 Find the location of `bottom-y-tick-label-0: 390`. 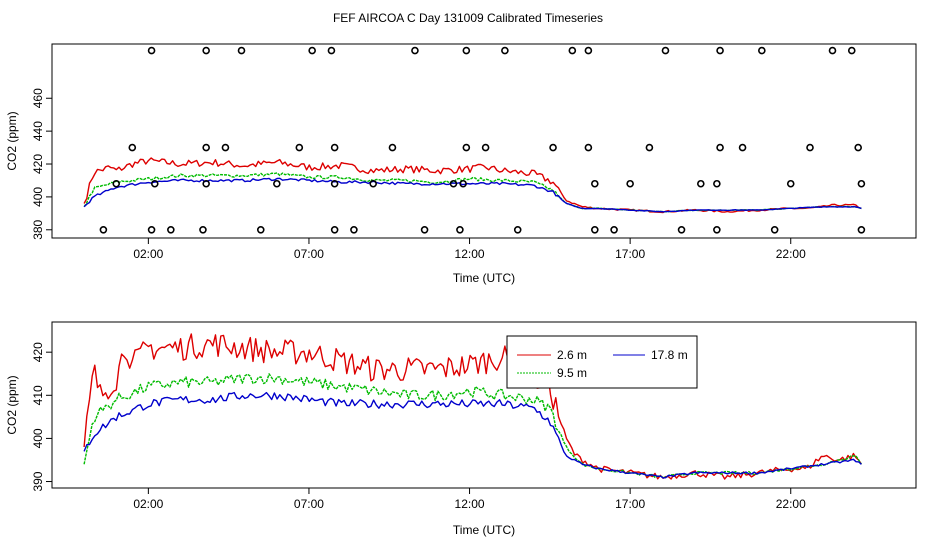

bottom-y-tick-label-0: 390 is located at coordinates (38, 481).